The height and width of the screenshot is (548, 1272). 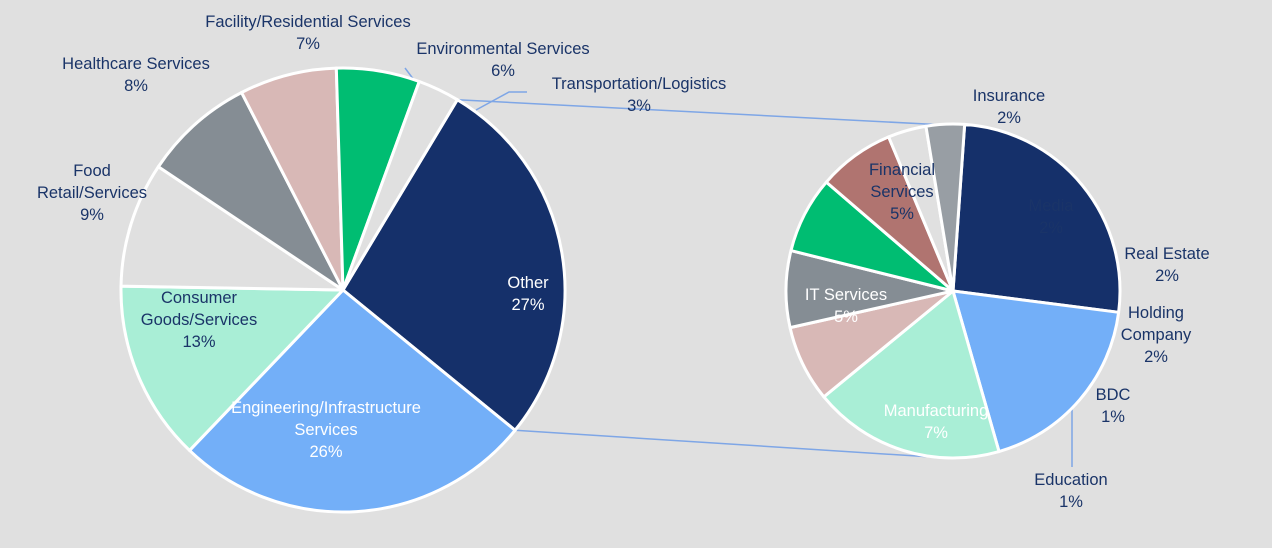 I want to click on label-consumer-goods-services: Consumer Goods/Services 13%, so click(x=199, y=320).